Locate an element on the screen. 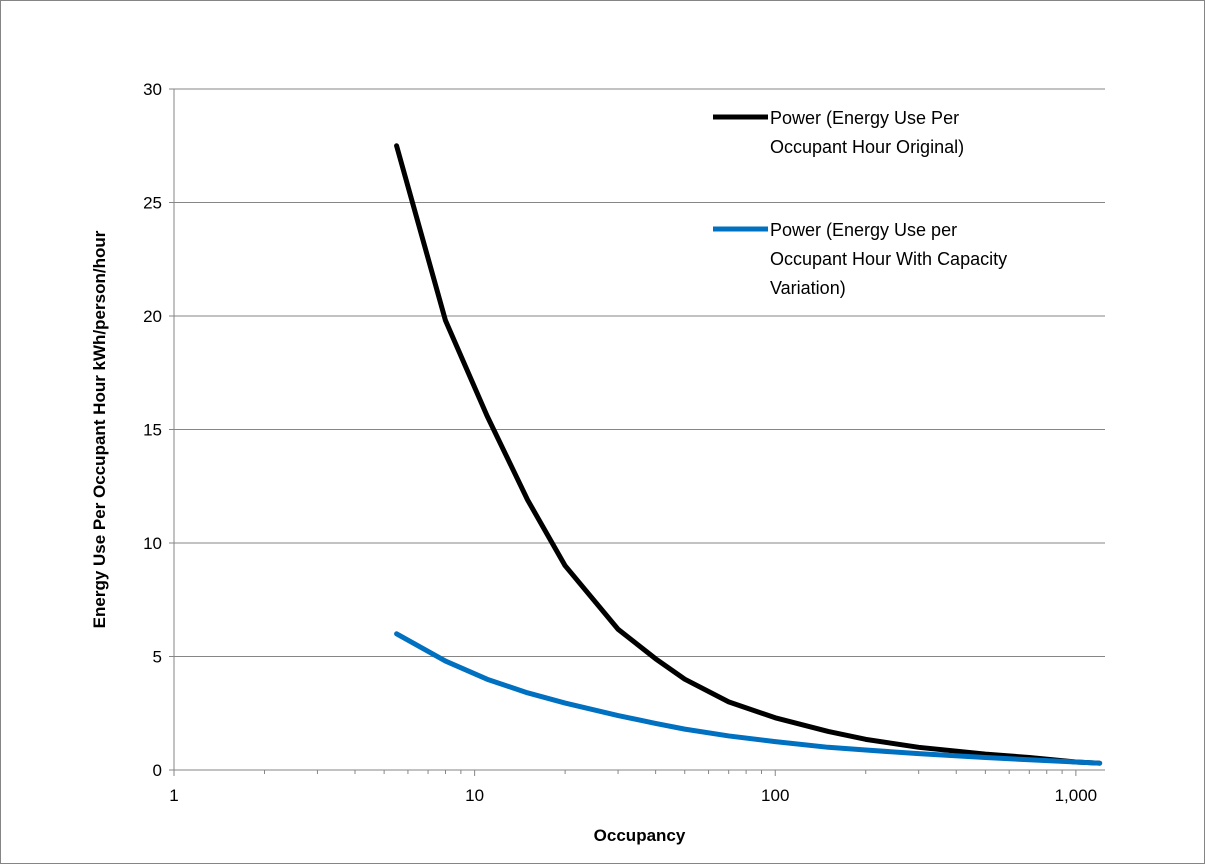 The image size is (1205, 865). y-tick-label: 25 is located at coordinates (152, 203).